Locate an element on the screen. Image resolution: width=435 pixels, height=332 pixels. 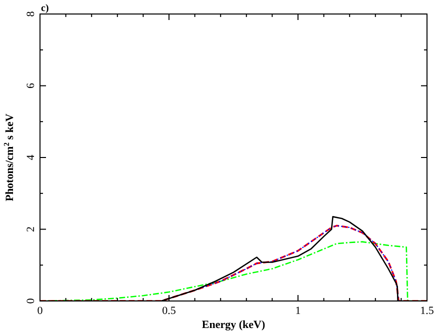
y-tick-label: 0 is located at coordinates (31, 301).